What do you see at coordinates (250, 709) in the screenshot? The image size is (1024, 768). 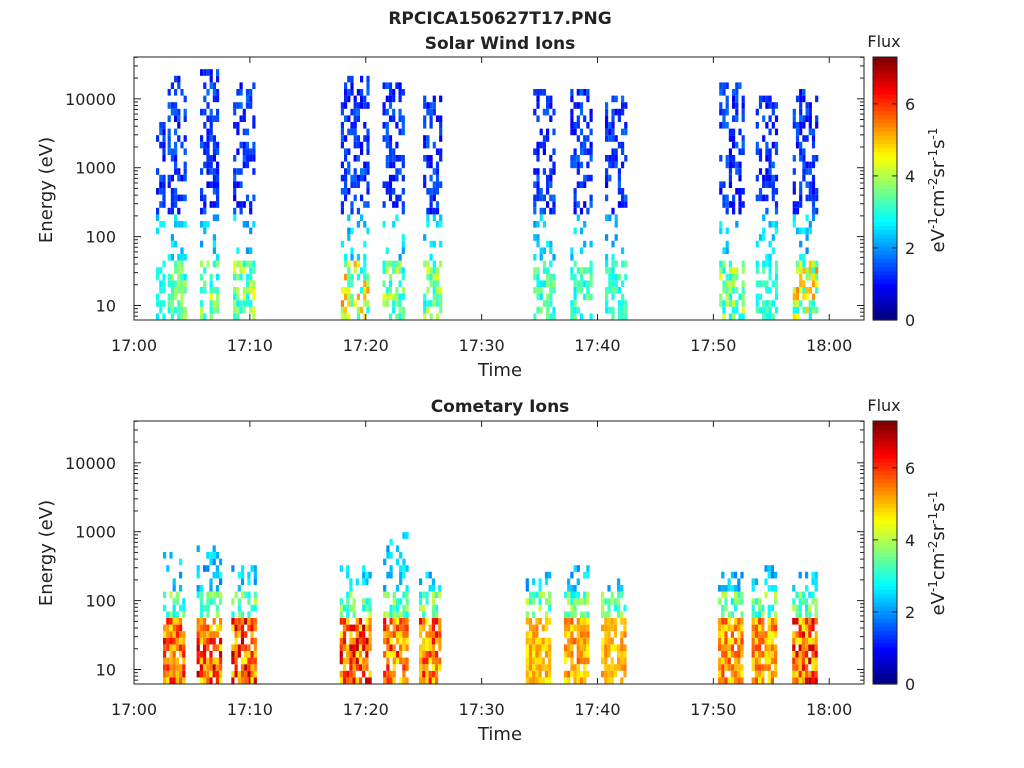 I see `x-tick-label: 17:10` at bounding box center [250, 709].